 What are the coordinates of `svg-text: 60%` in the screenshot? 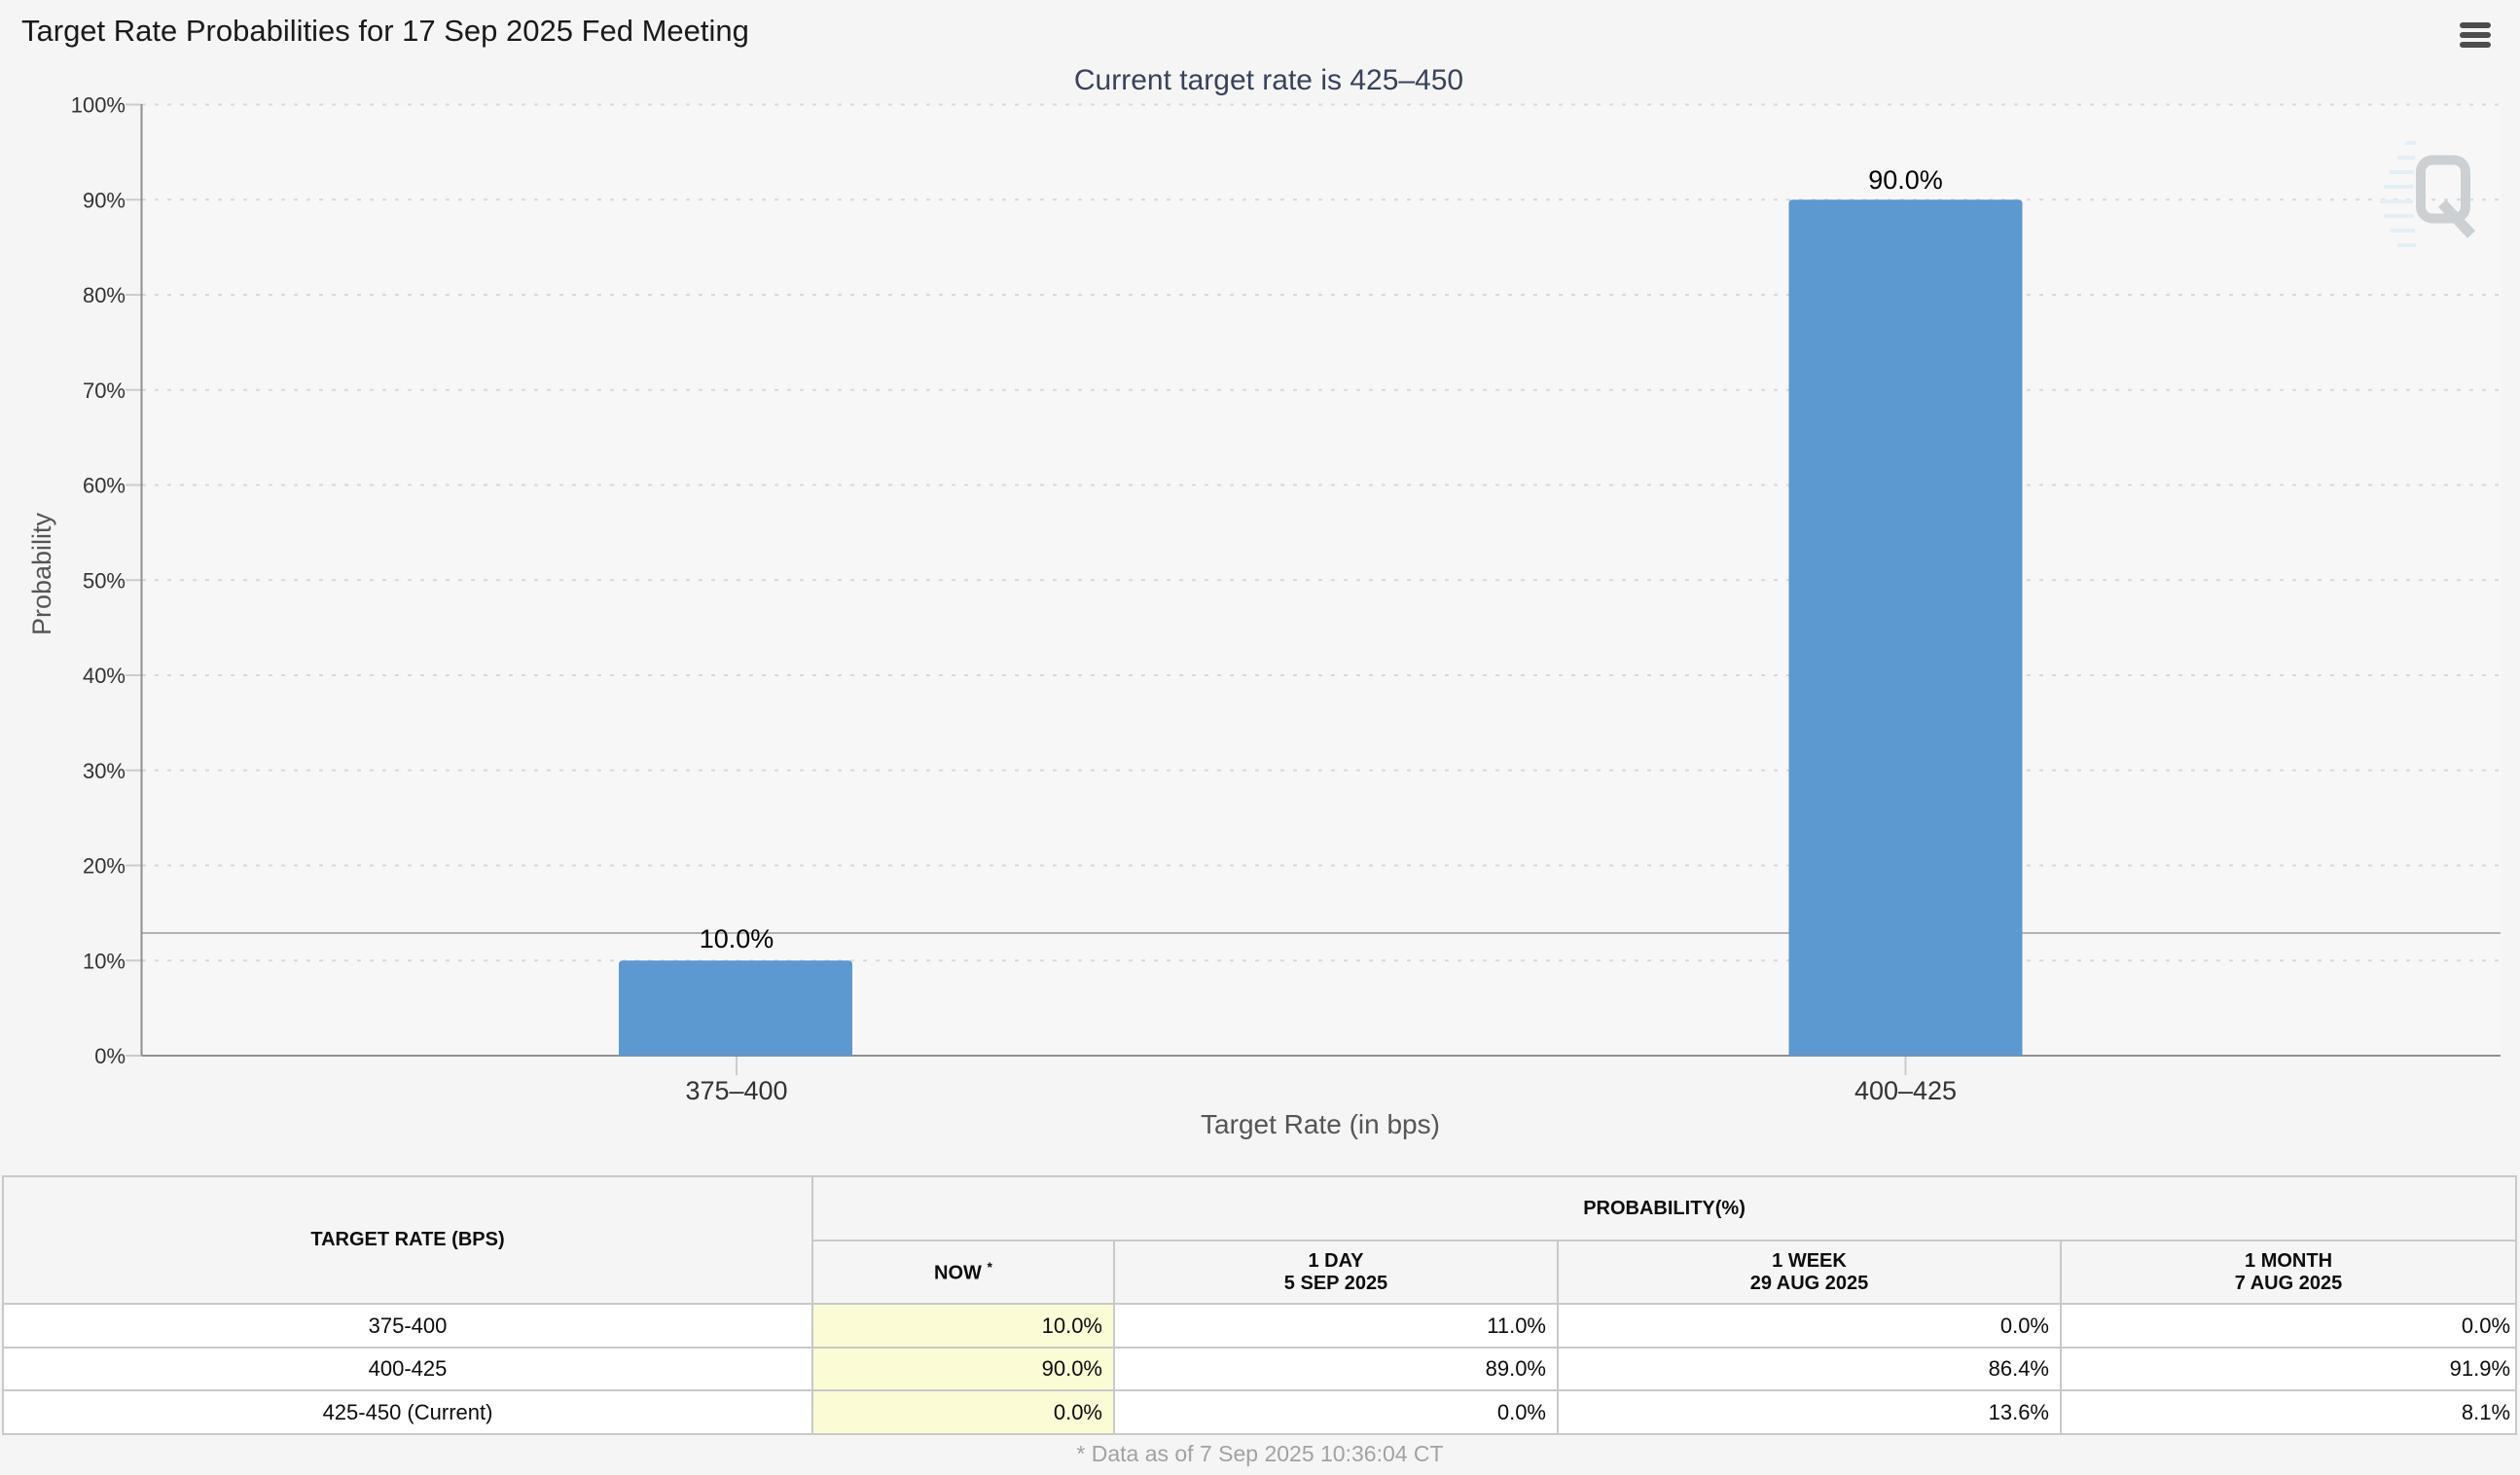 It's located at (104, 486).